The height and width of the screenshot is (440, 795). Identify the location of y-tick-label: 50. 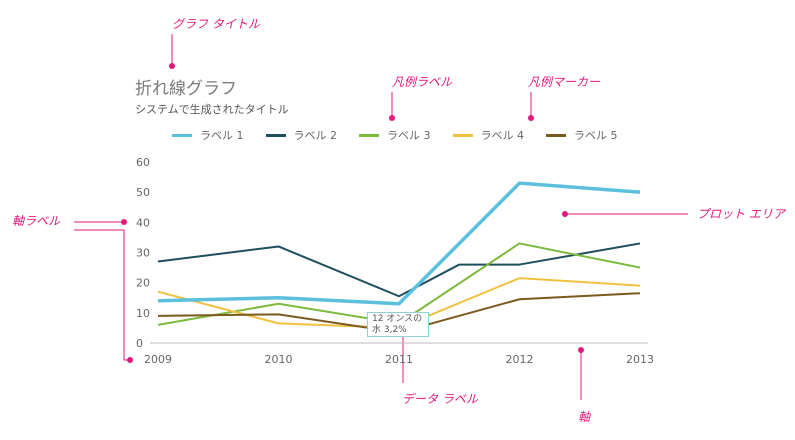
(143, 192).